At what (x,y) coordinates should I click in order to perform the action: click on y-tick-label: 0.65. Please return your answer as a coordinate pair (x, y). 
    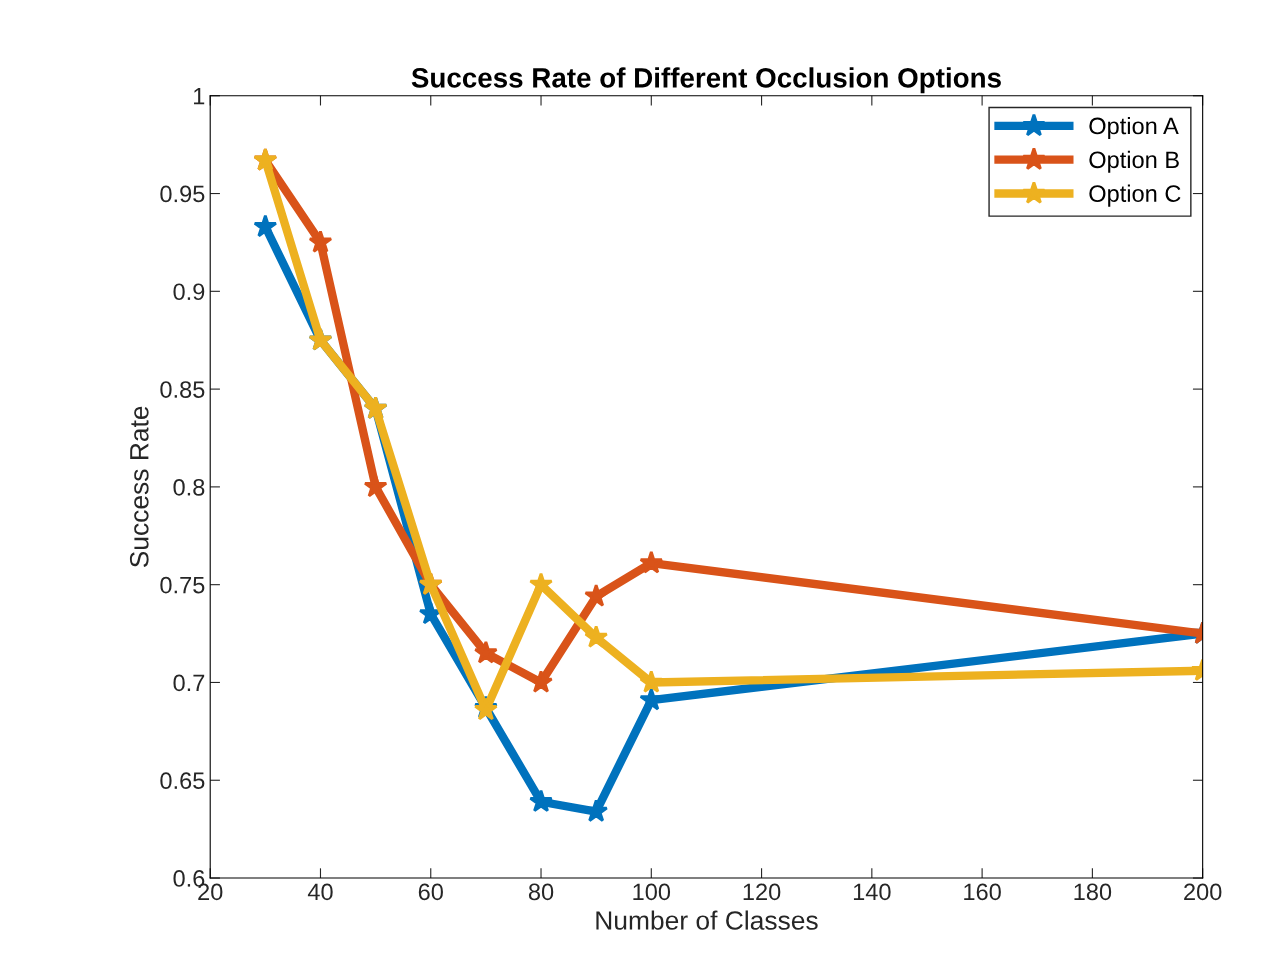
    Looking at the image, I should click on (182, 781).